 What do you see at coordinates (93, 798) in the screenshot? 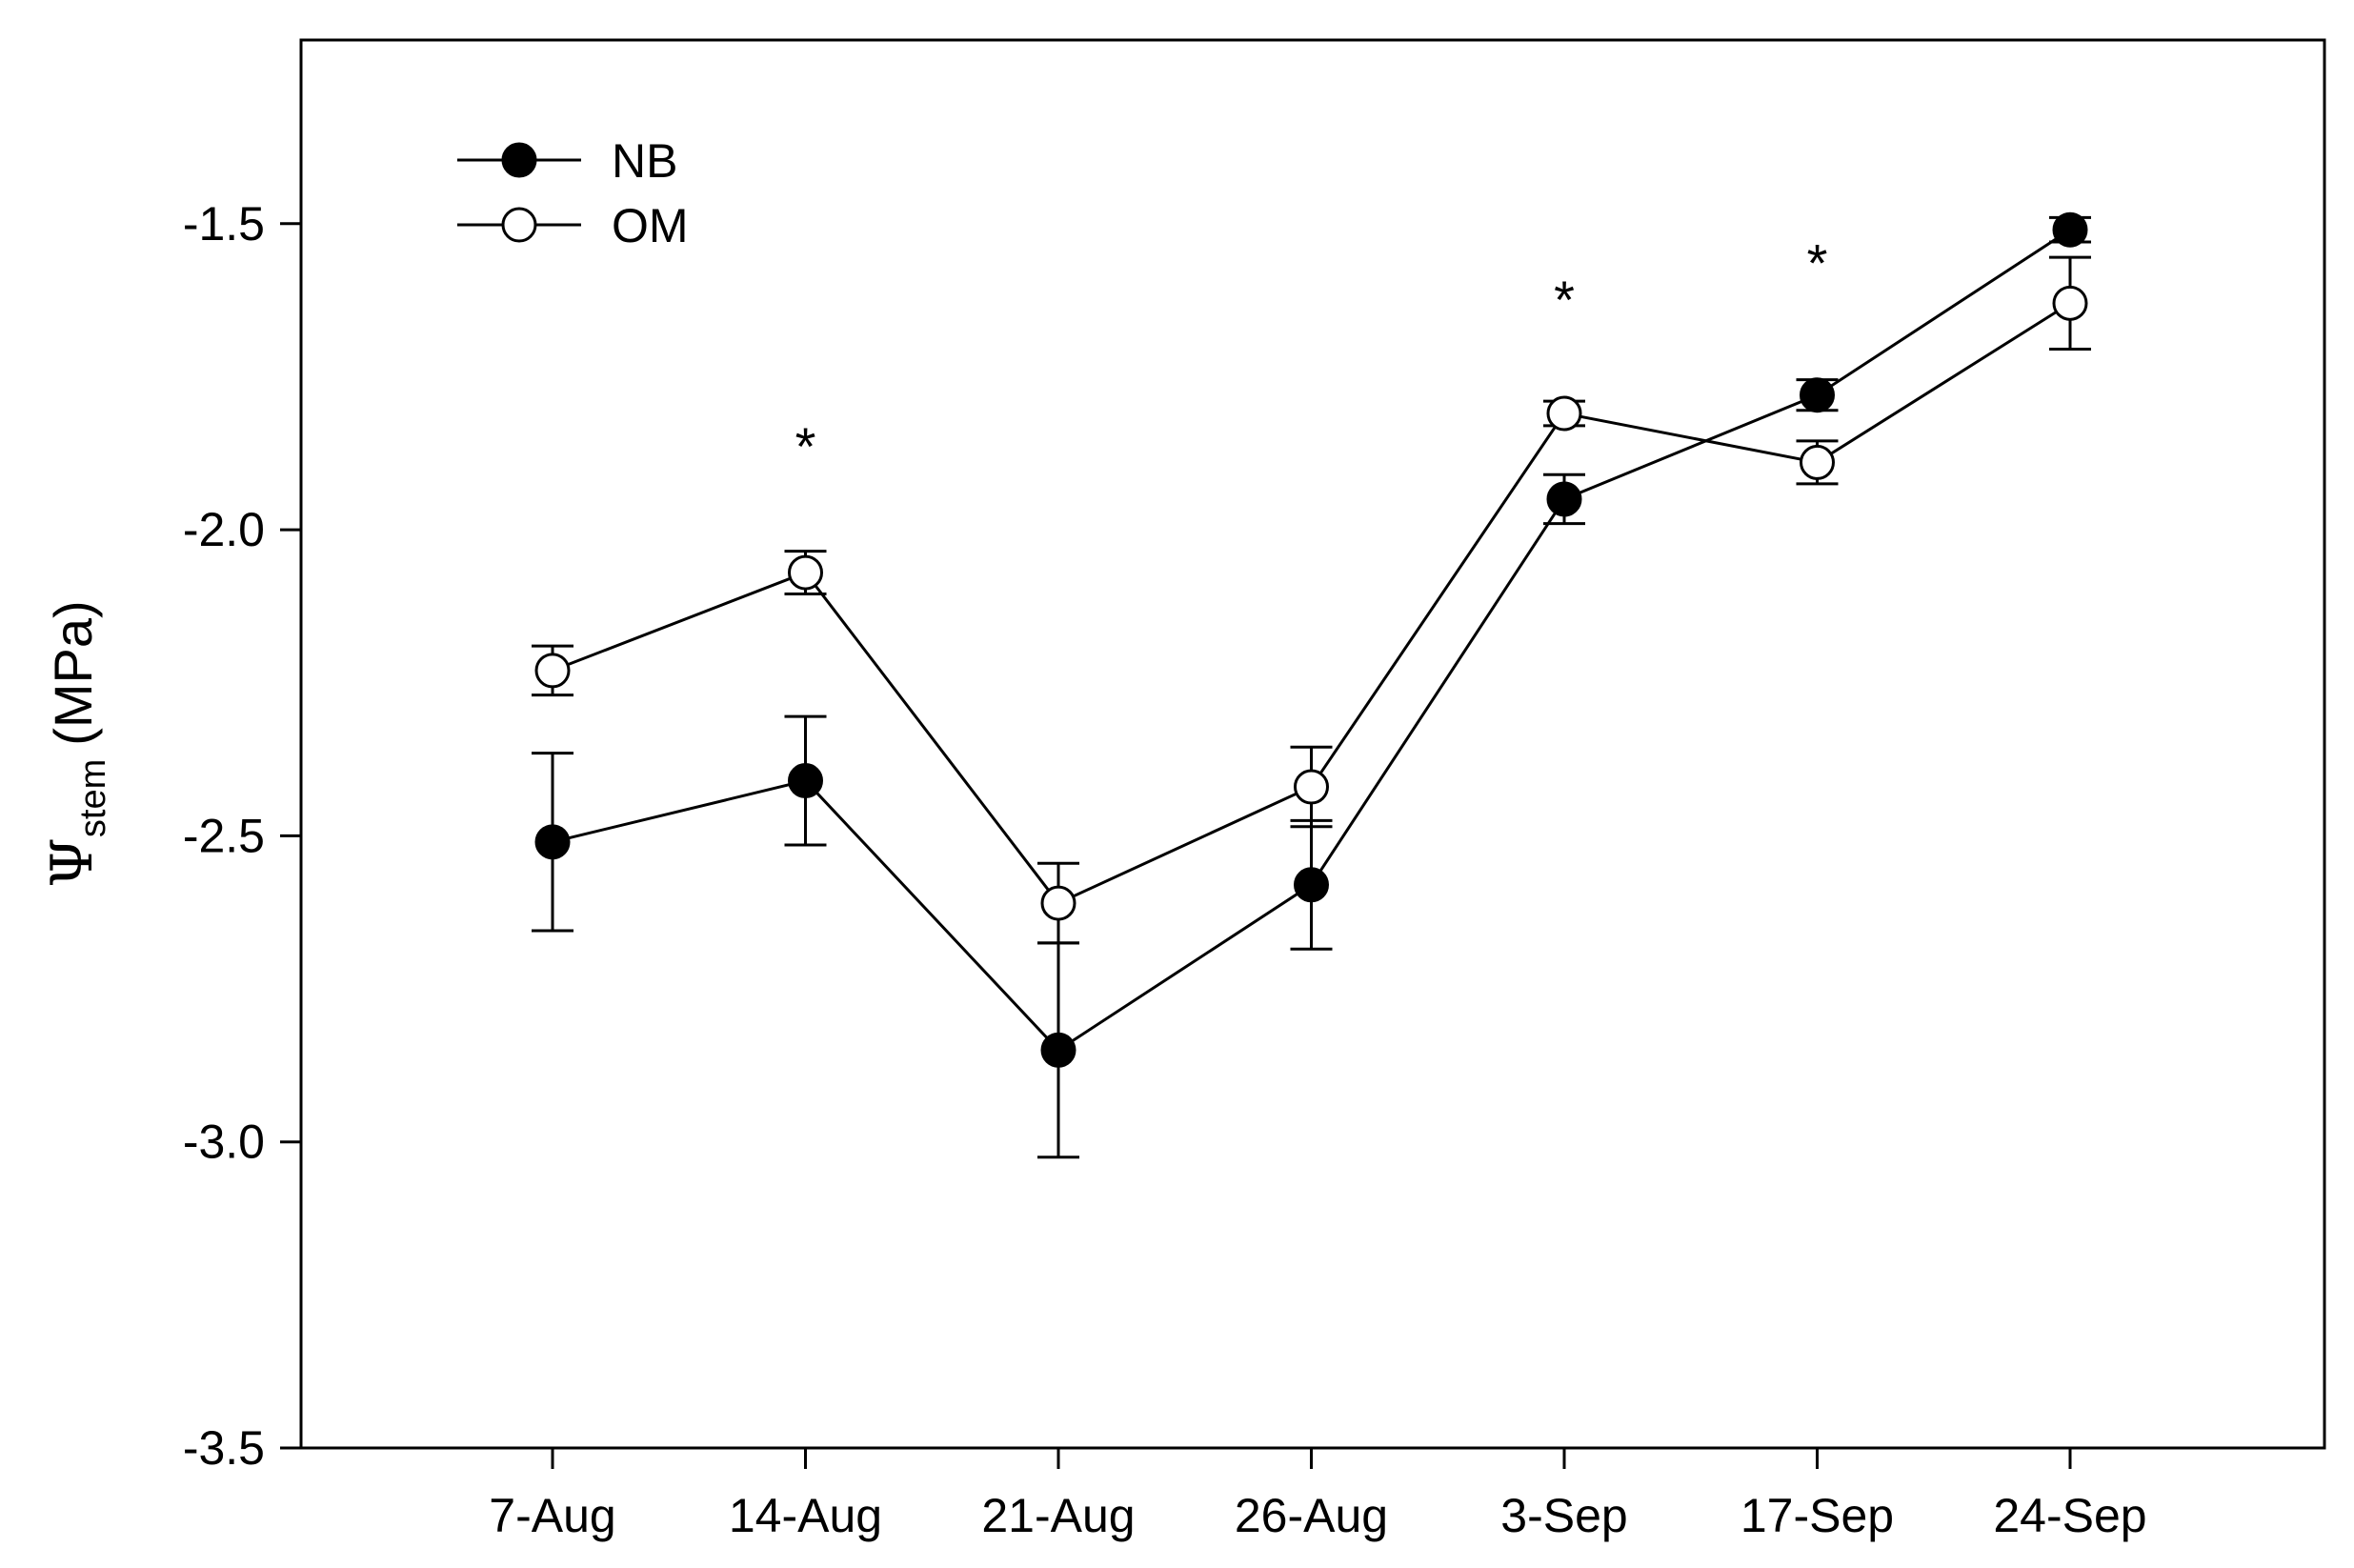
I see `y-axis-subscript: stem` at bounding box center [93, 798].